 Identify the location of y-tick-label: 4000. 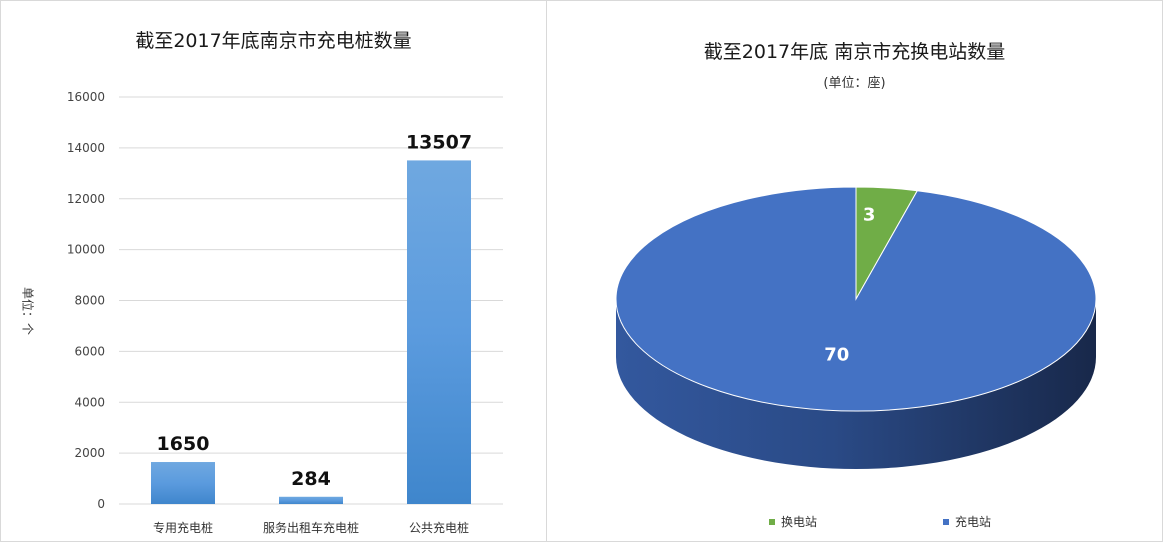
(89, 402).